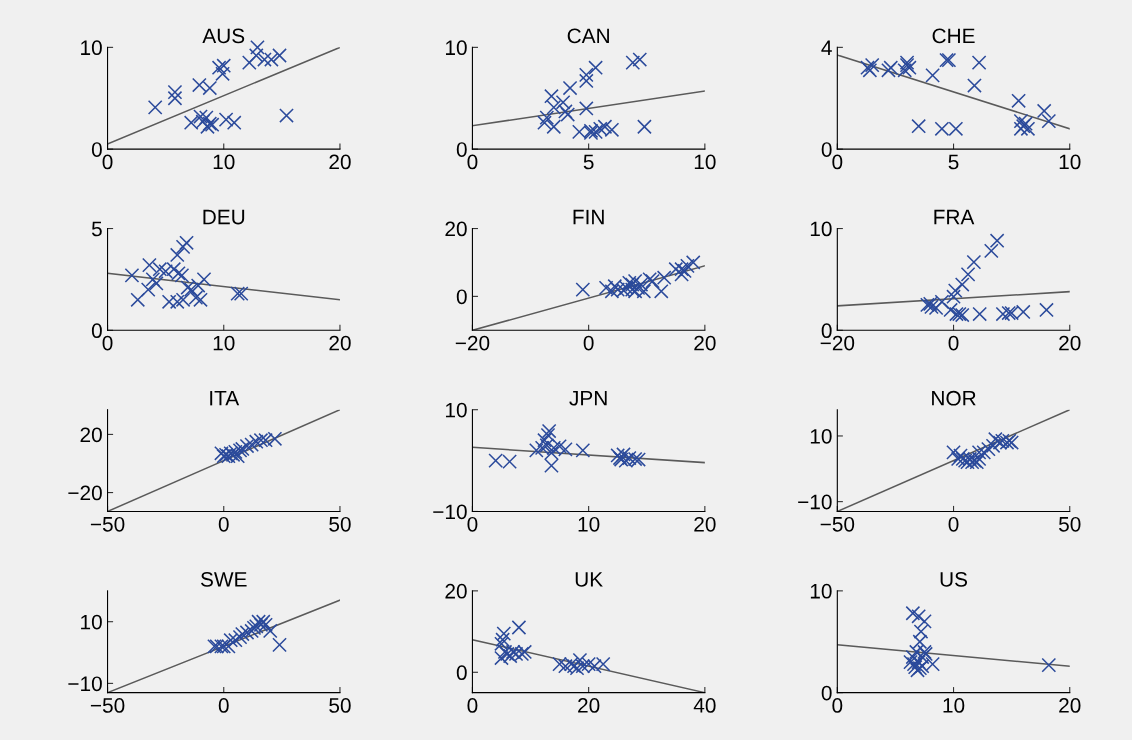 Image resolution: width=1132 pixels, height=740 pixels. Describe the element at coordinates (954, 398) in the screenshot. I see `chart-title: NOR` at that location.